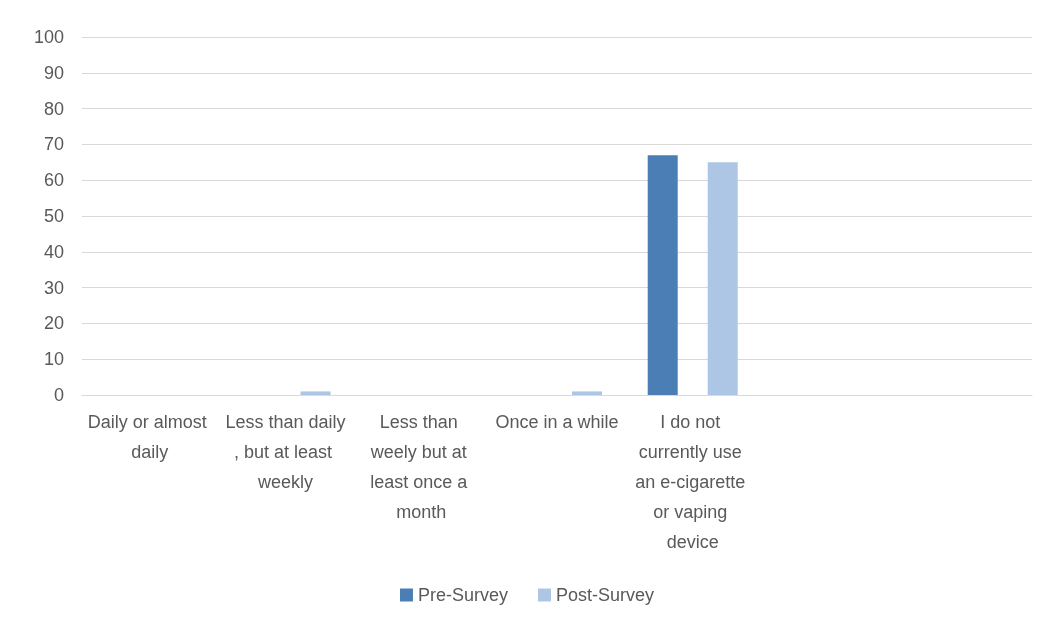  I want to click on y-tick-label: 20, so click(53, 323).